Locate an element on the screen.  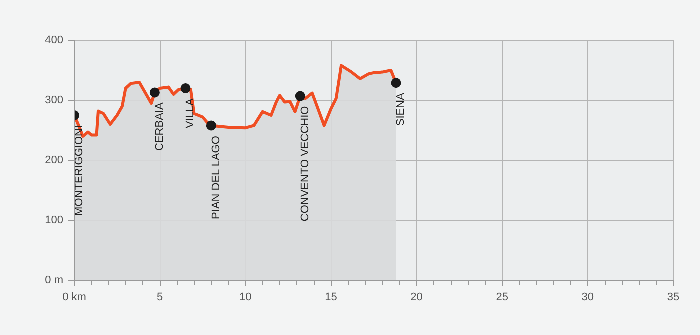
x-tick-label: 20 is located at coordinates (416, 298).